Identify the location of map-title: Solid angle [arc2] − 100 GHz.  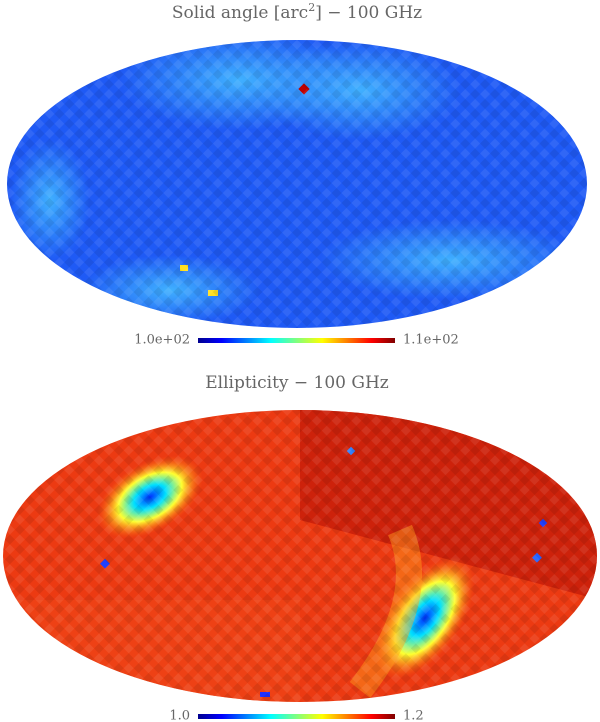
(297, 12).